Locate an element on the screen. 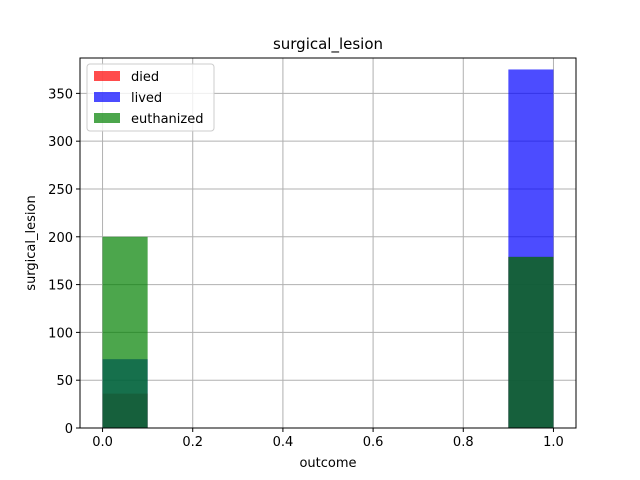  legend-label-euthanized: euthanized is located at coordinates (167, 119).